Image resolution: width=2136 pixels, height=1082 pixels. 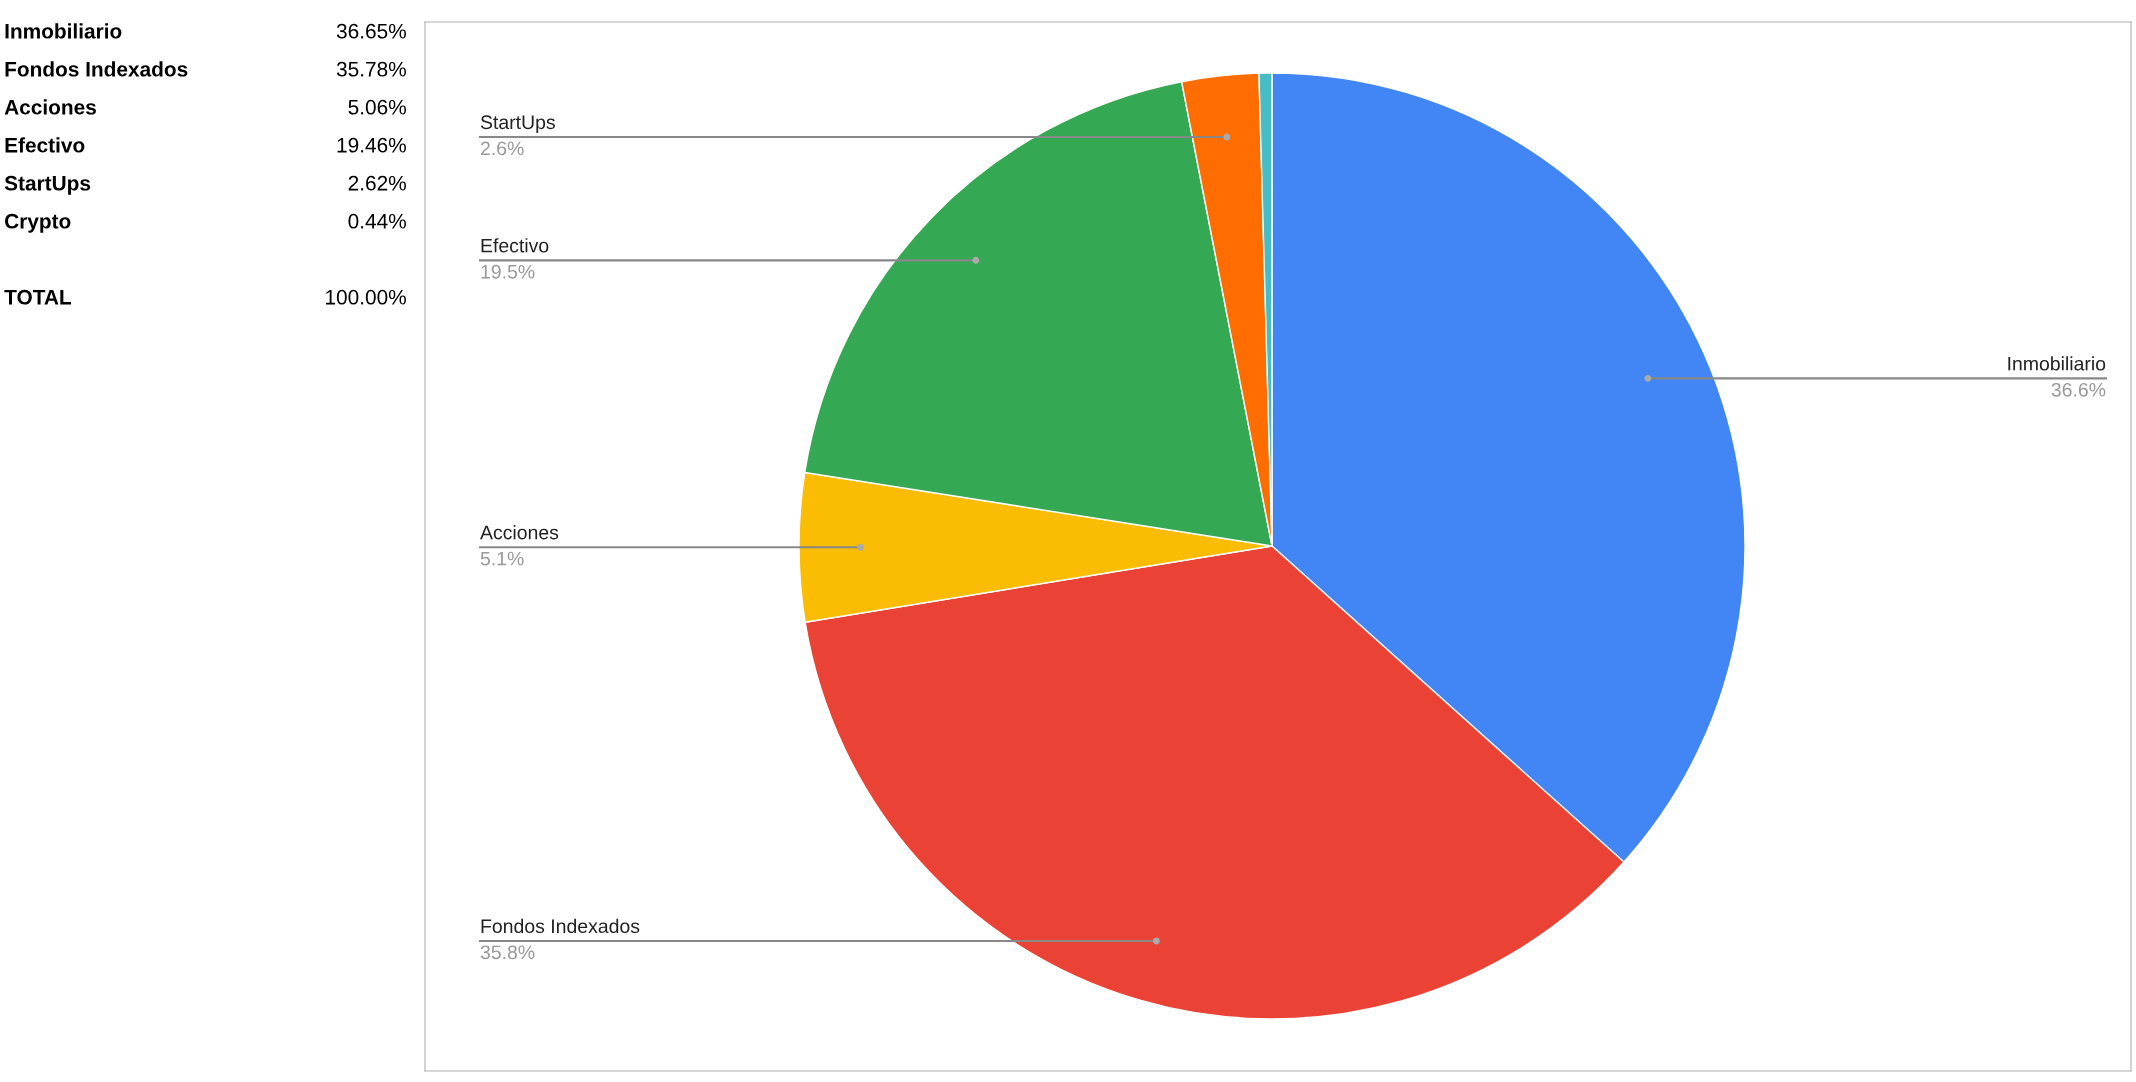 I want to click on slice-label: StartUps, so click(x=517, y=124).